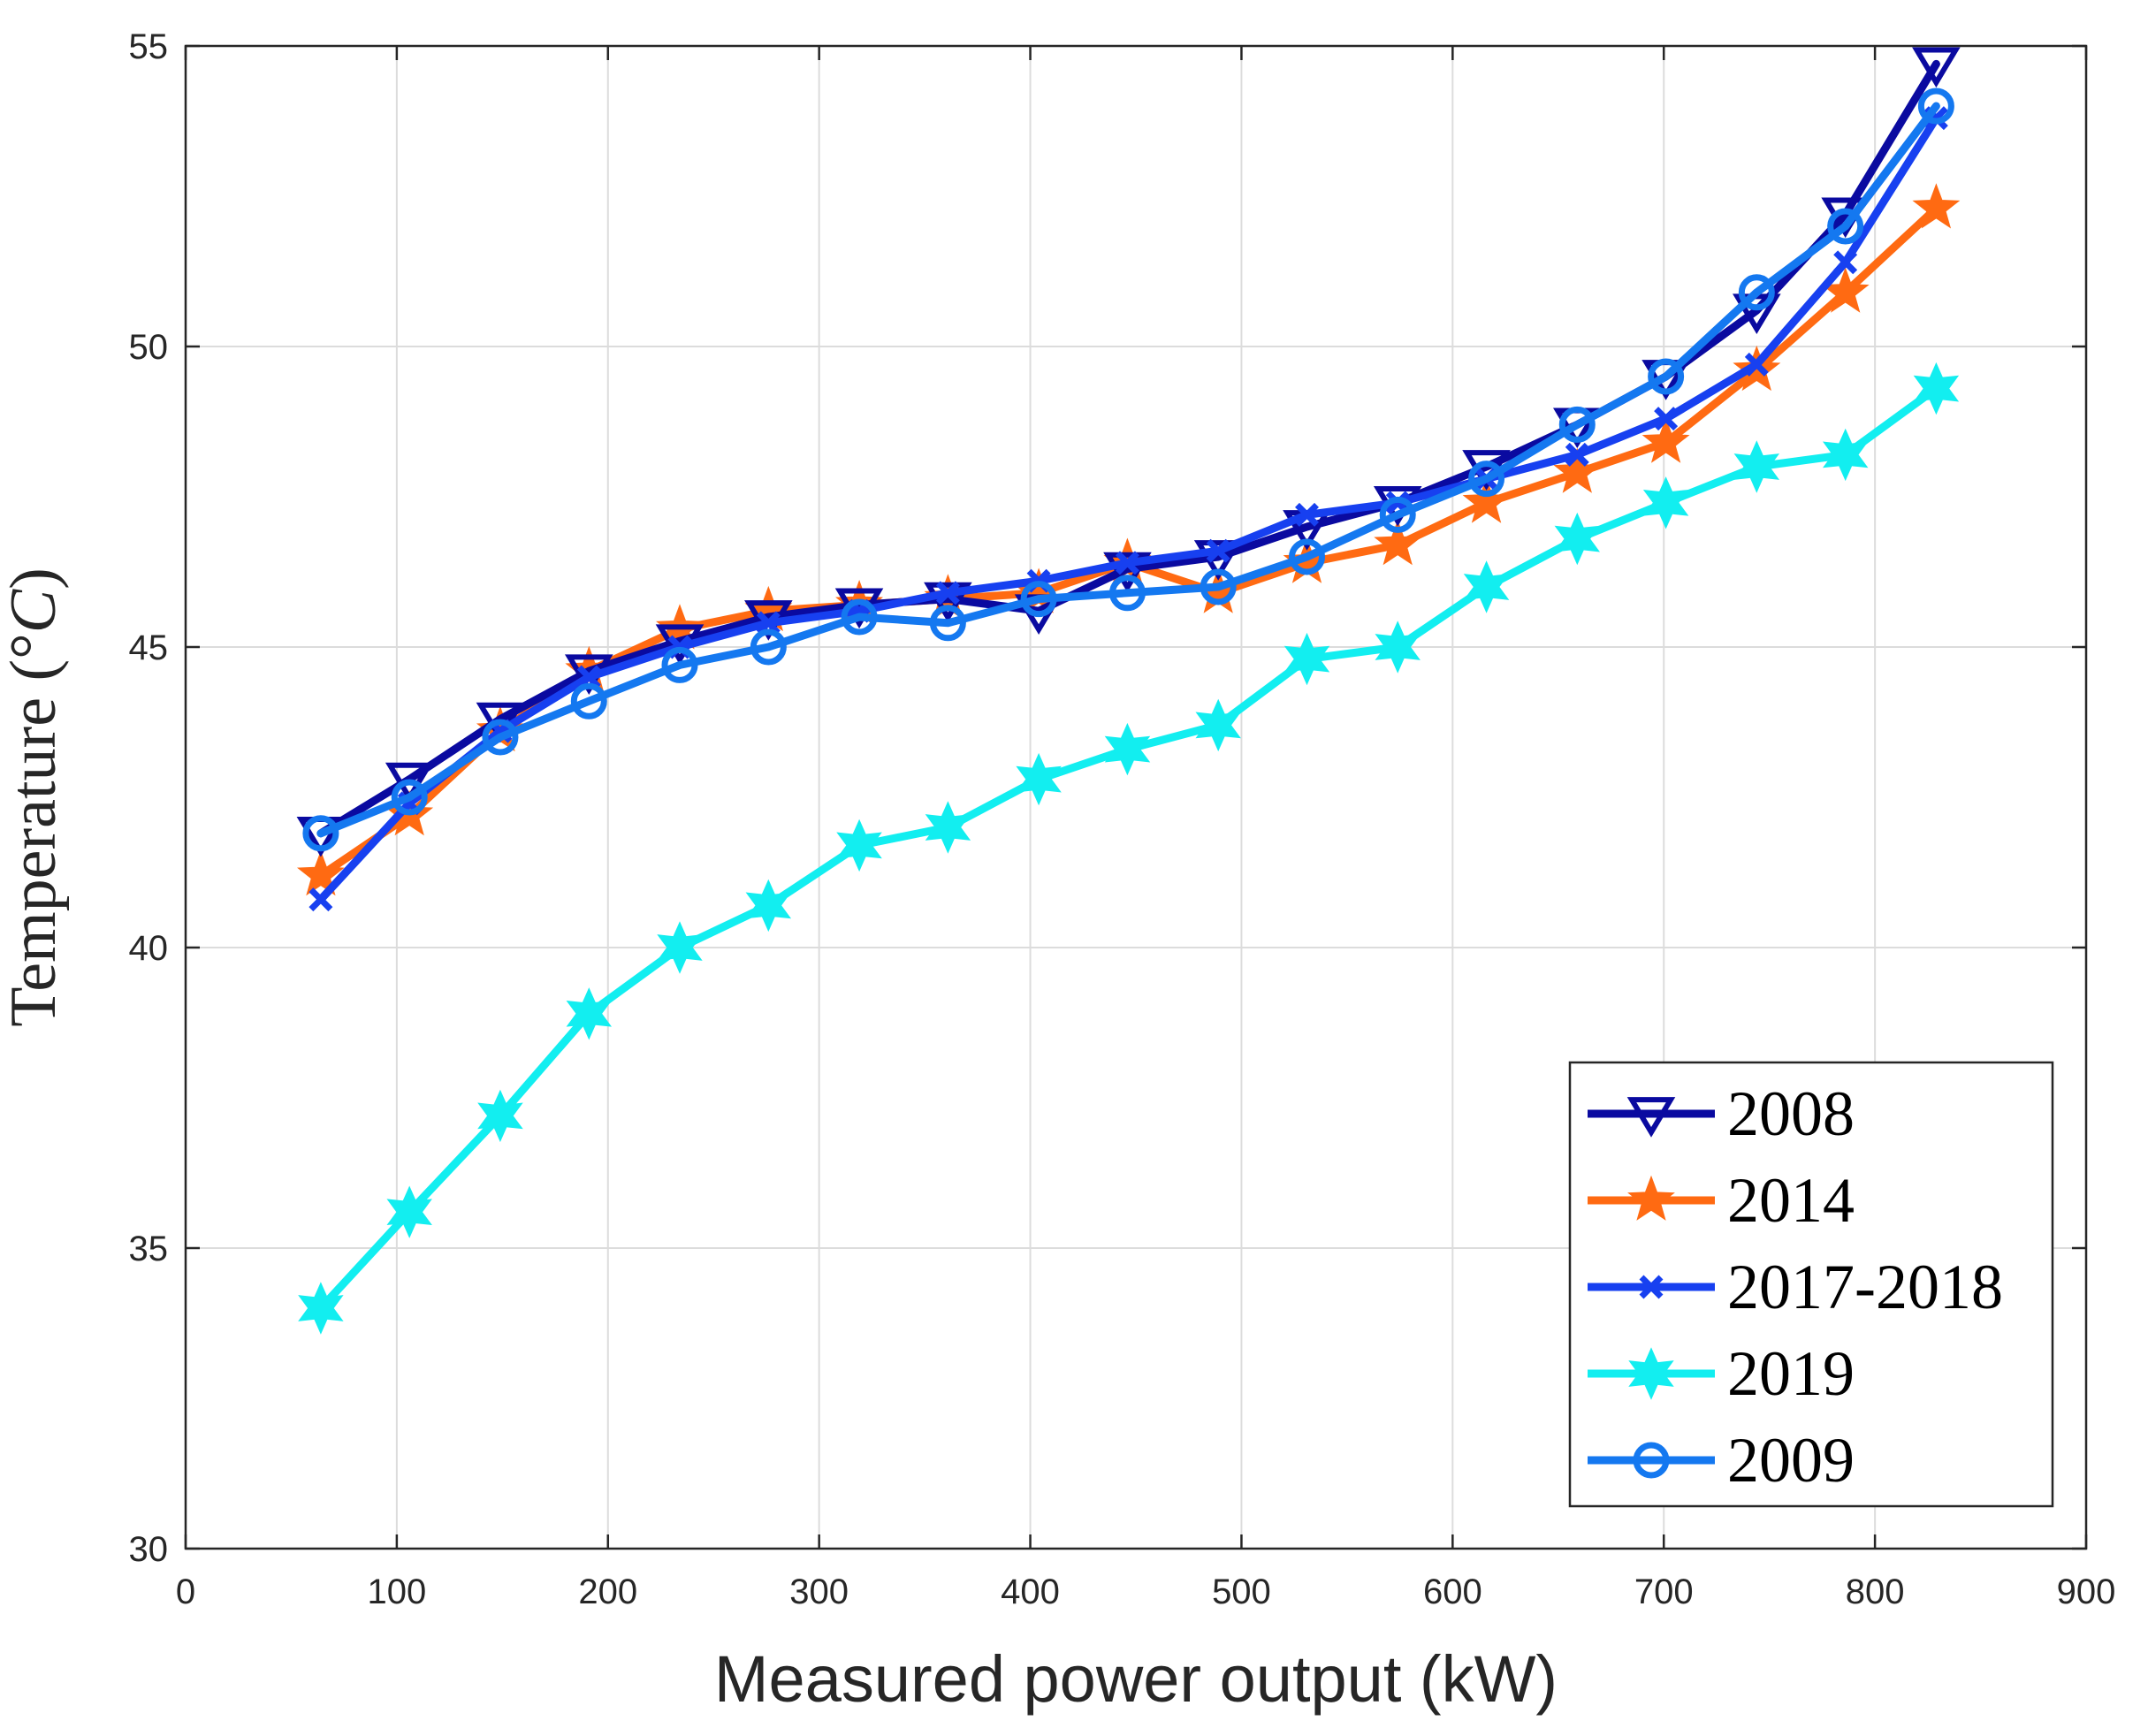 This screenshot has width=2148, height=1736. Describe the element at coordinates (1721, 1461) in the screenshot. I see `legend-item-2009: 2009` at that location.